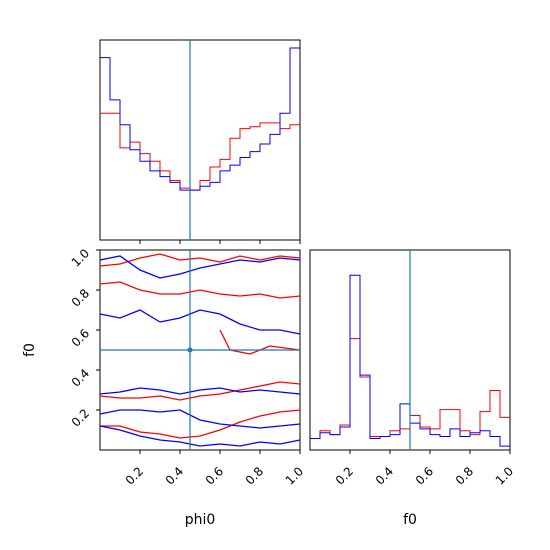 This screenshot has width=550, height=550. I want to click on phi0-marginal-ticks, so click(220, 242).